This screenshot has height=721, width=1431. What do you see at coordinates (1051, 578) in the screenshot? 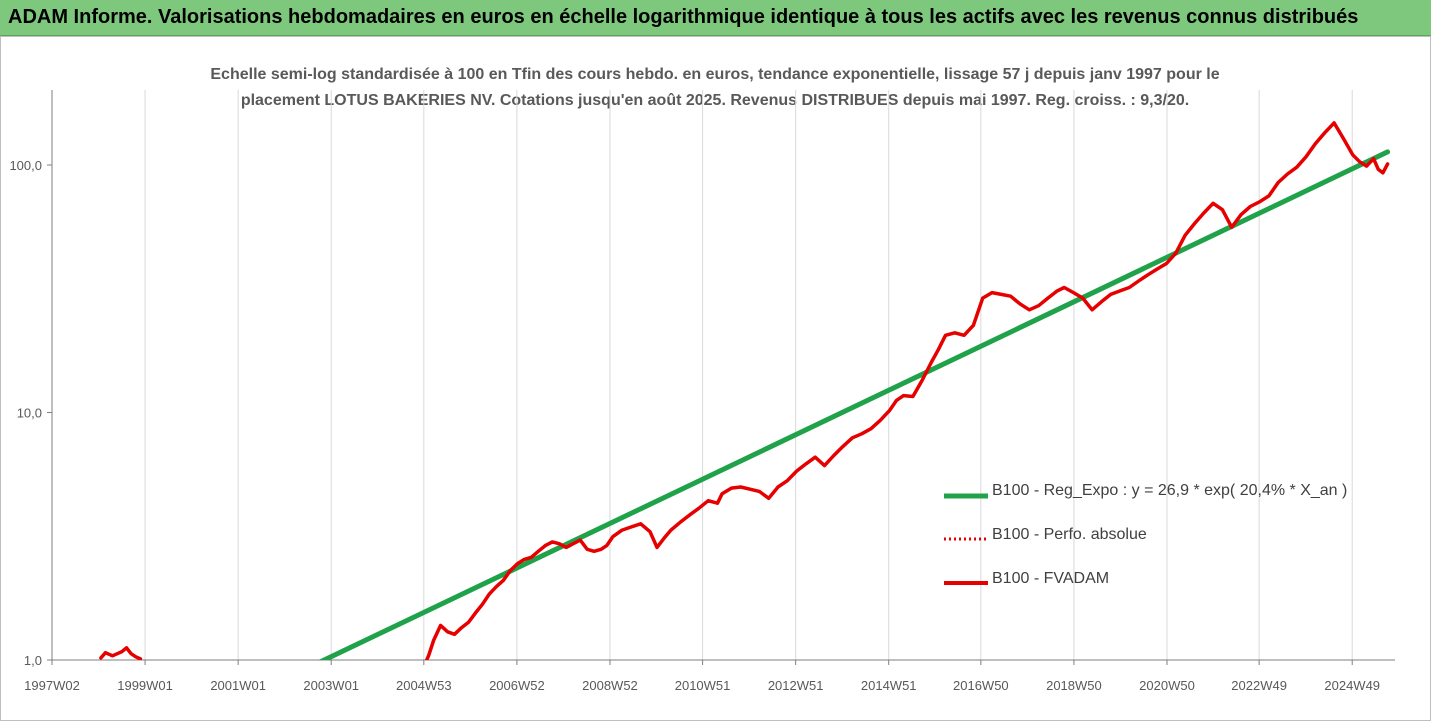
I see `legend-label-fvadam: B100 - FVADAM` at bounding box center [1051, 578].